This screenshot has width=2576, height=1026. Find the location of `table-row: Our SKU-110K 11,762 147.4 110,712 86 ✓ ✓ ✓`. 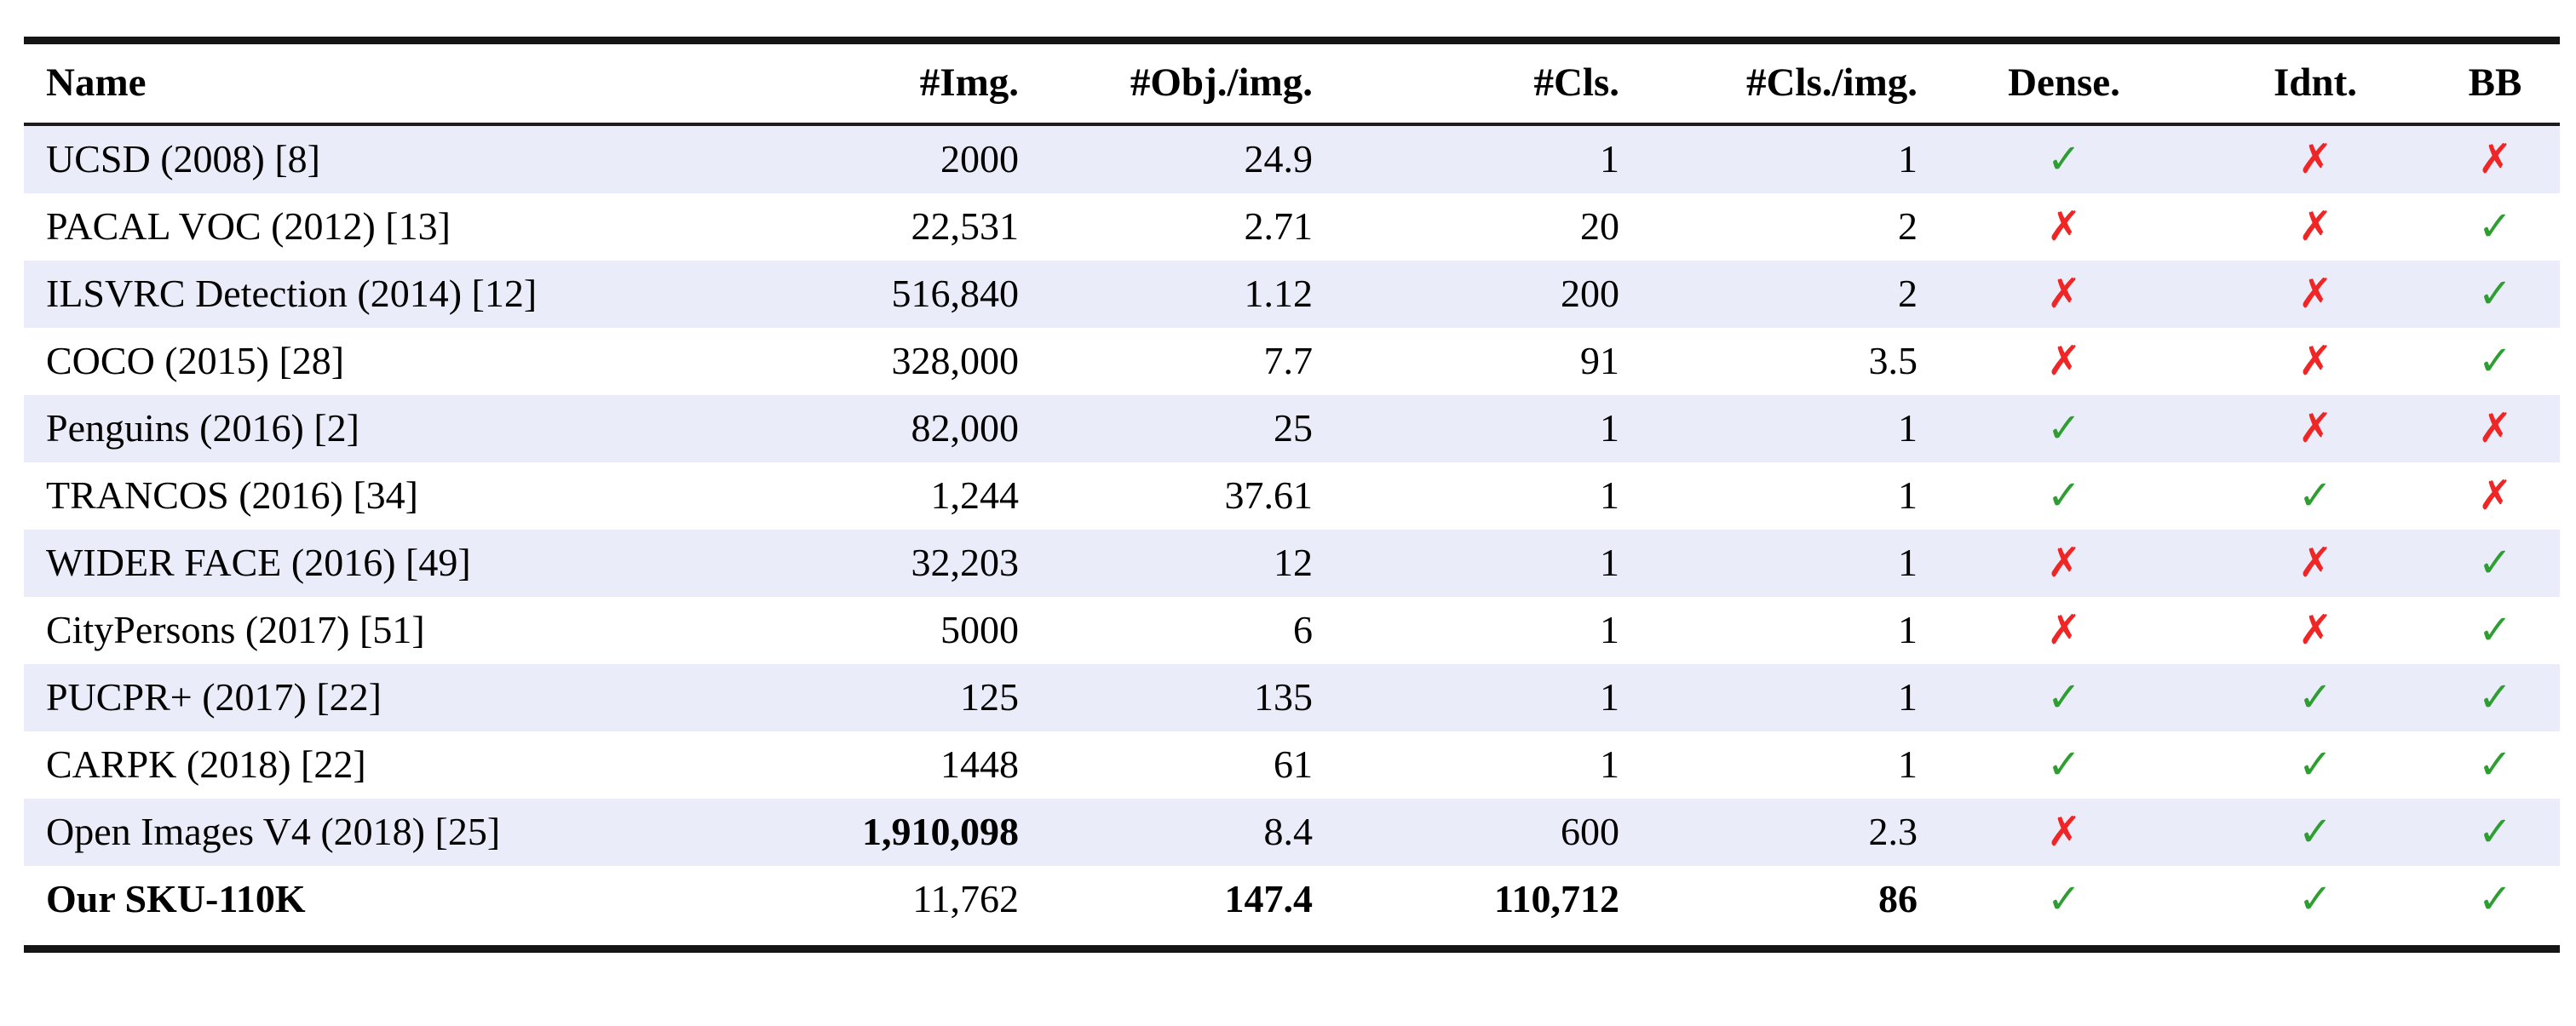

table-row: Our SKU-110K 11,762 147.4 110,712 86 ✓ ✓ ✓ is located at coordinates (1292, 900).